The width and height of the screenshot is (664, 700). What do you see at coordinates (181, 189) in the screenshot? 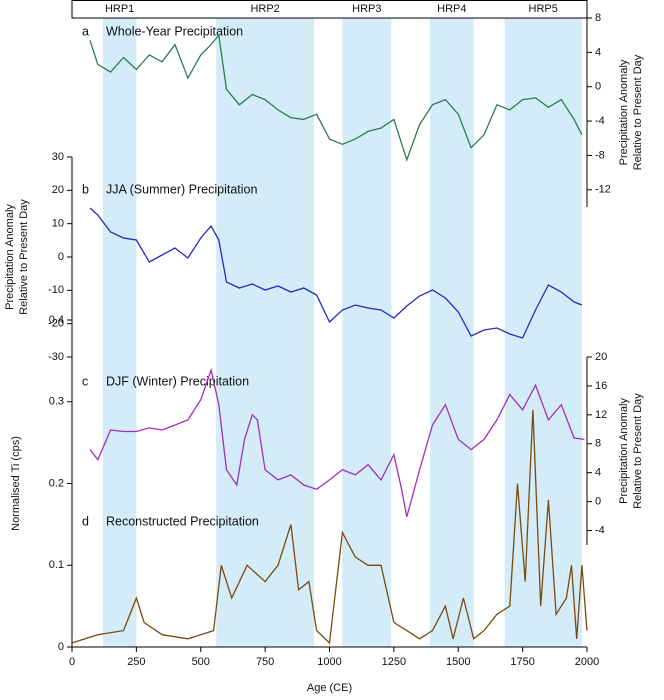
I see `panel-title: JJA (Summer) Precipitation` at bounding box center [181, 189].